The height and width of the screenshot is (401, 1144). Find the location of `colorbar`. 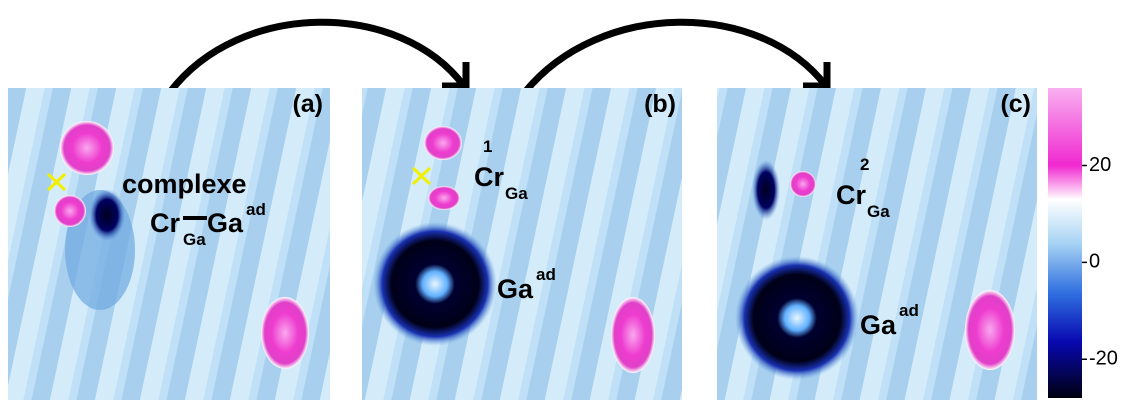

colorbar is located at coordinates (1065, 243).